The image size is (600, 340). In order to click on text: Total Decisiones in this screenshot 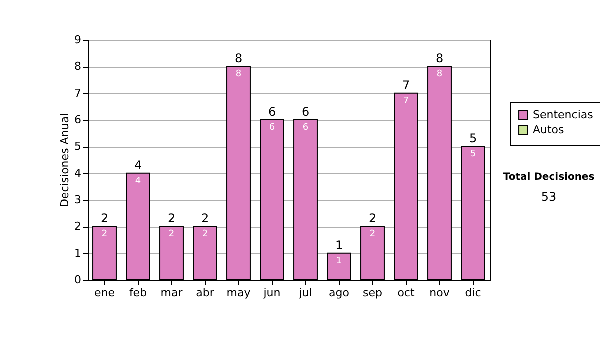, I will do `click(549, 177)`.